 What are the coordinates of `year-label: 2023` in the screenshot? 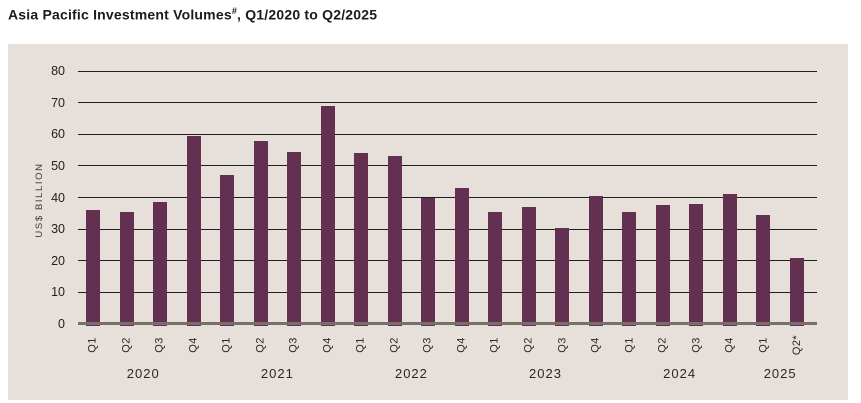 It's located at (545, 373).